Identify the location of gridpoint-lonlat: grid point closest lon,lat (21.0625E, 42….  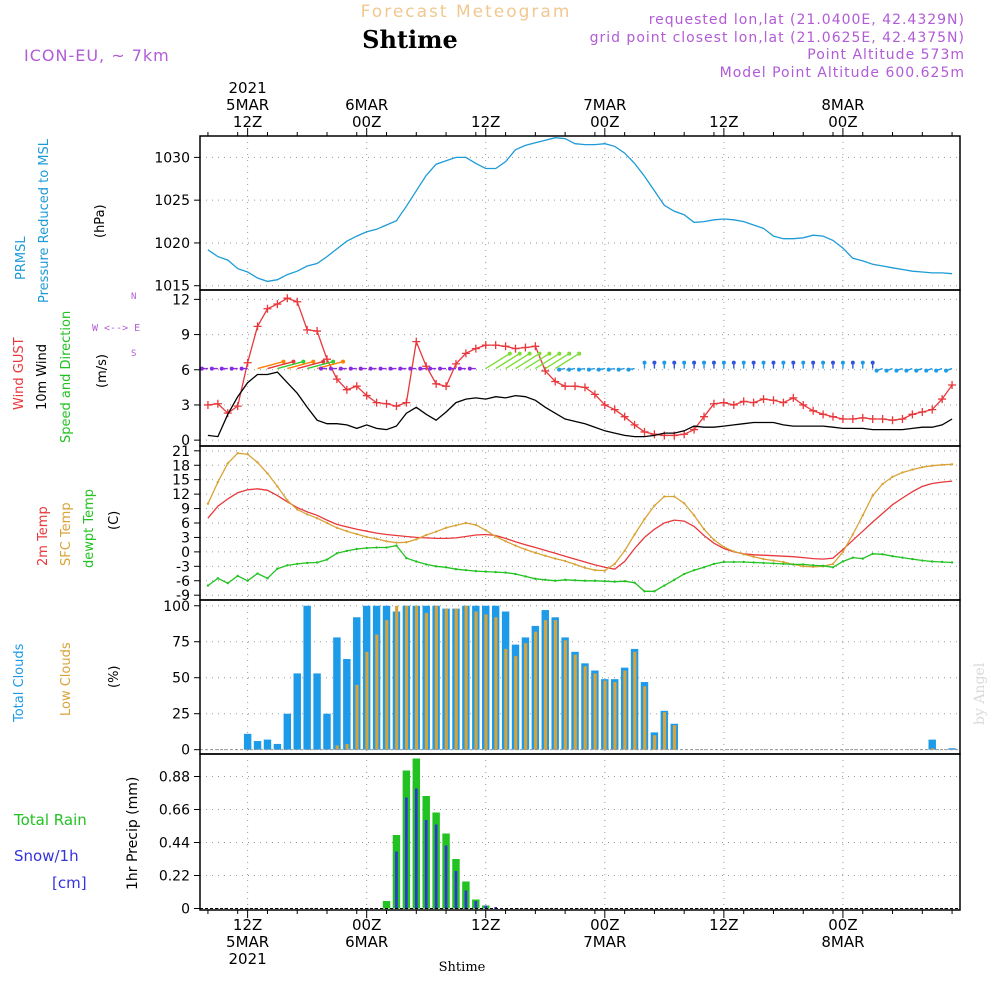
(777, 38).